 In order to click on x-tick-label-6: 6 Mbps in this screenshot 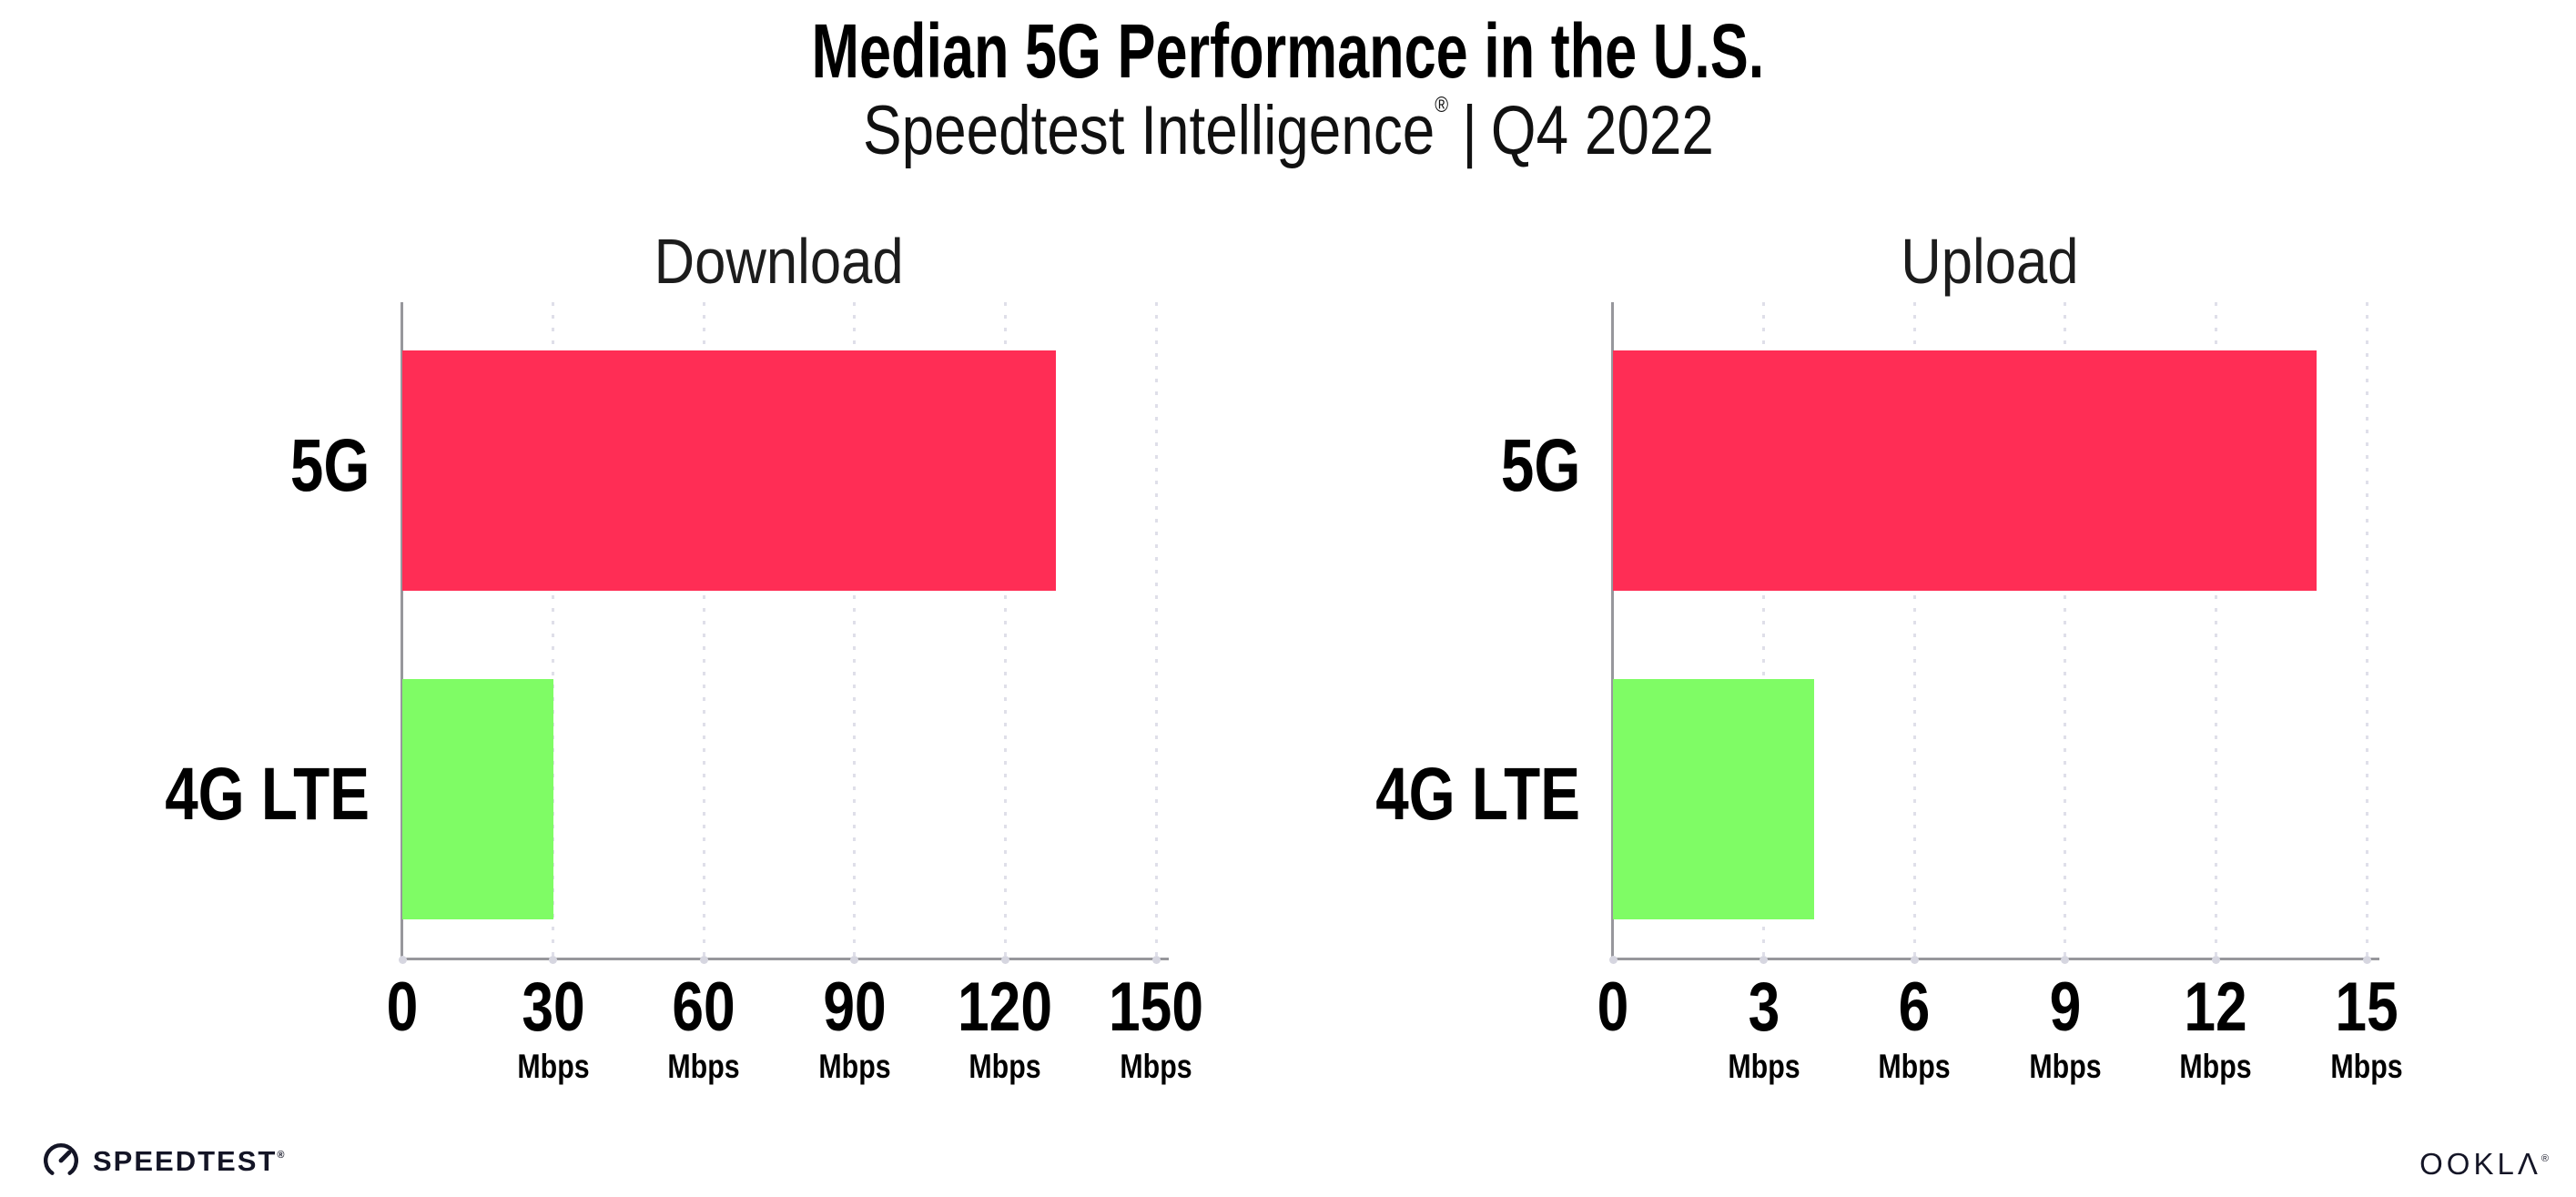, I will do `click(1914, 1027)`.